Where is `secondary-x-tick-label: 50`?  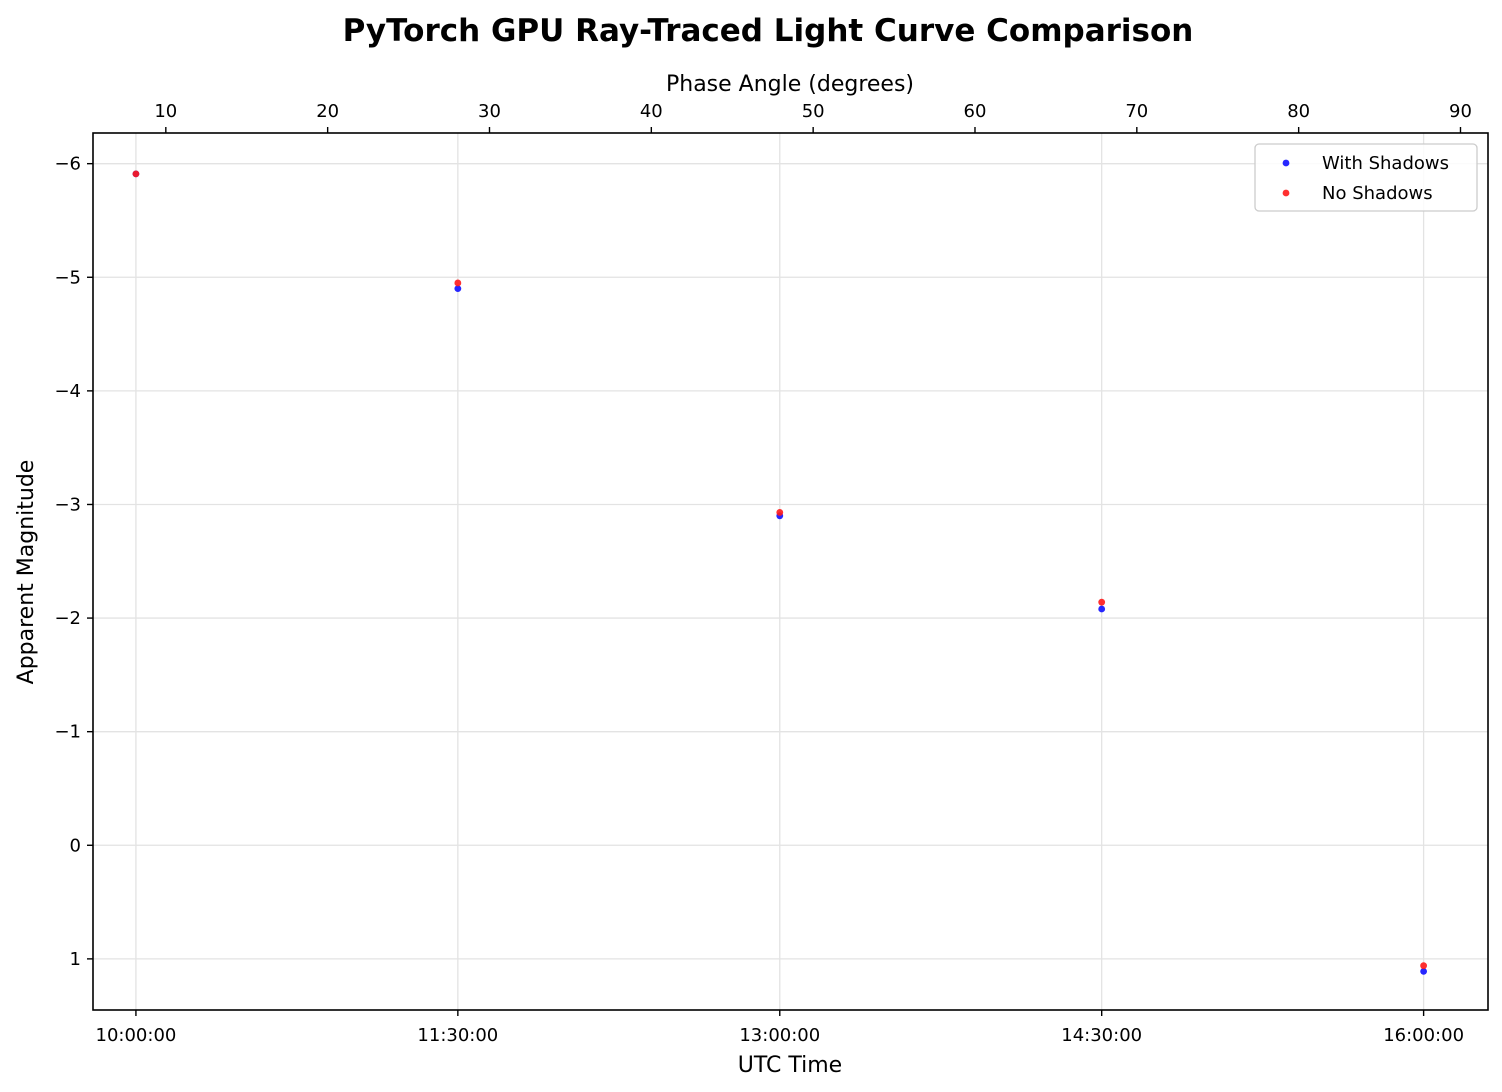 secondary-x-tick-label: 50 is located at coordinates (813, 111).